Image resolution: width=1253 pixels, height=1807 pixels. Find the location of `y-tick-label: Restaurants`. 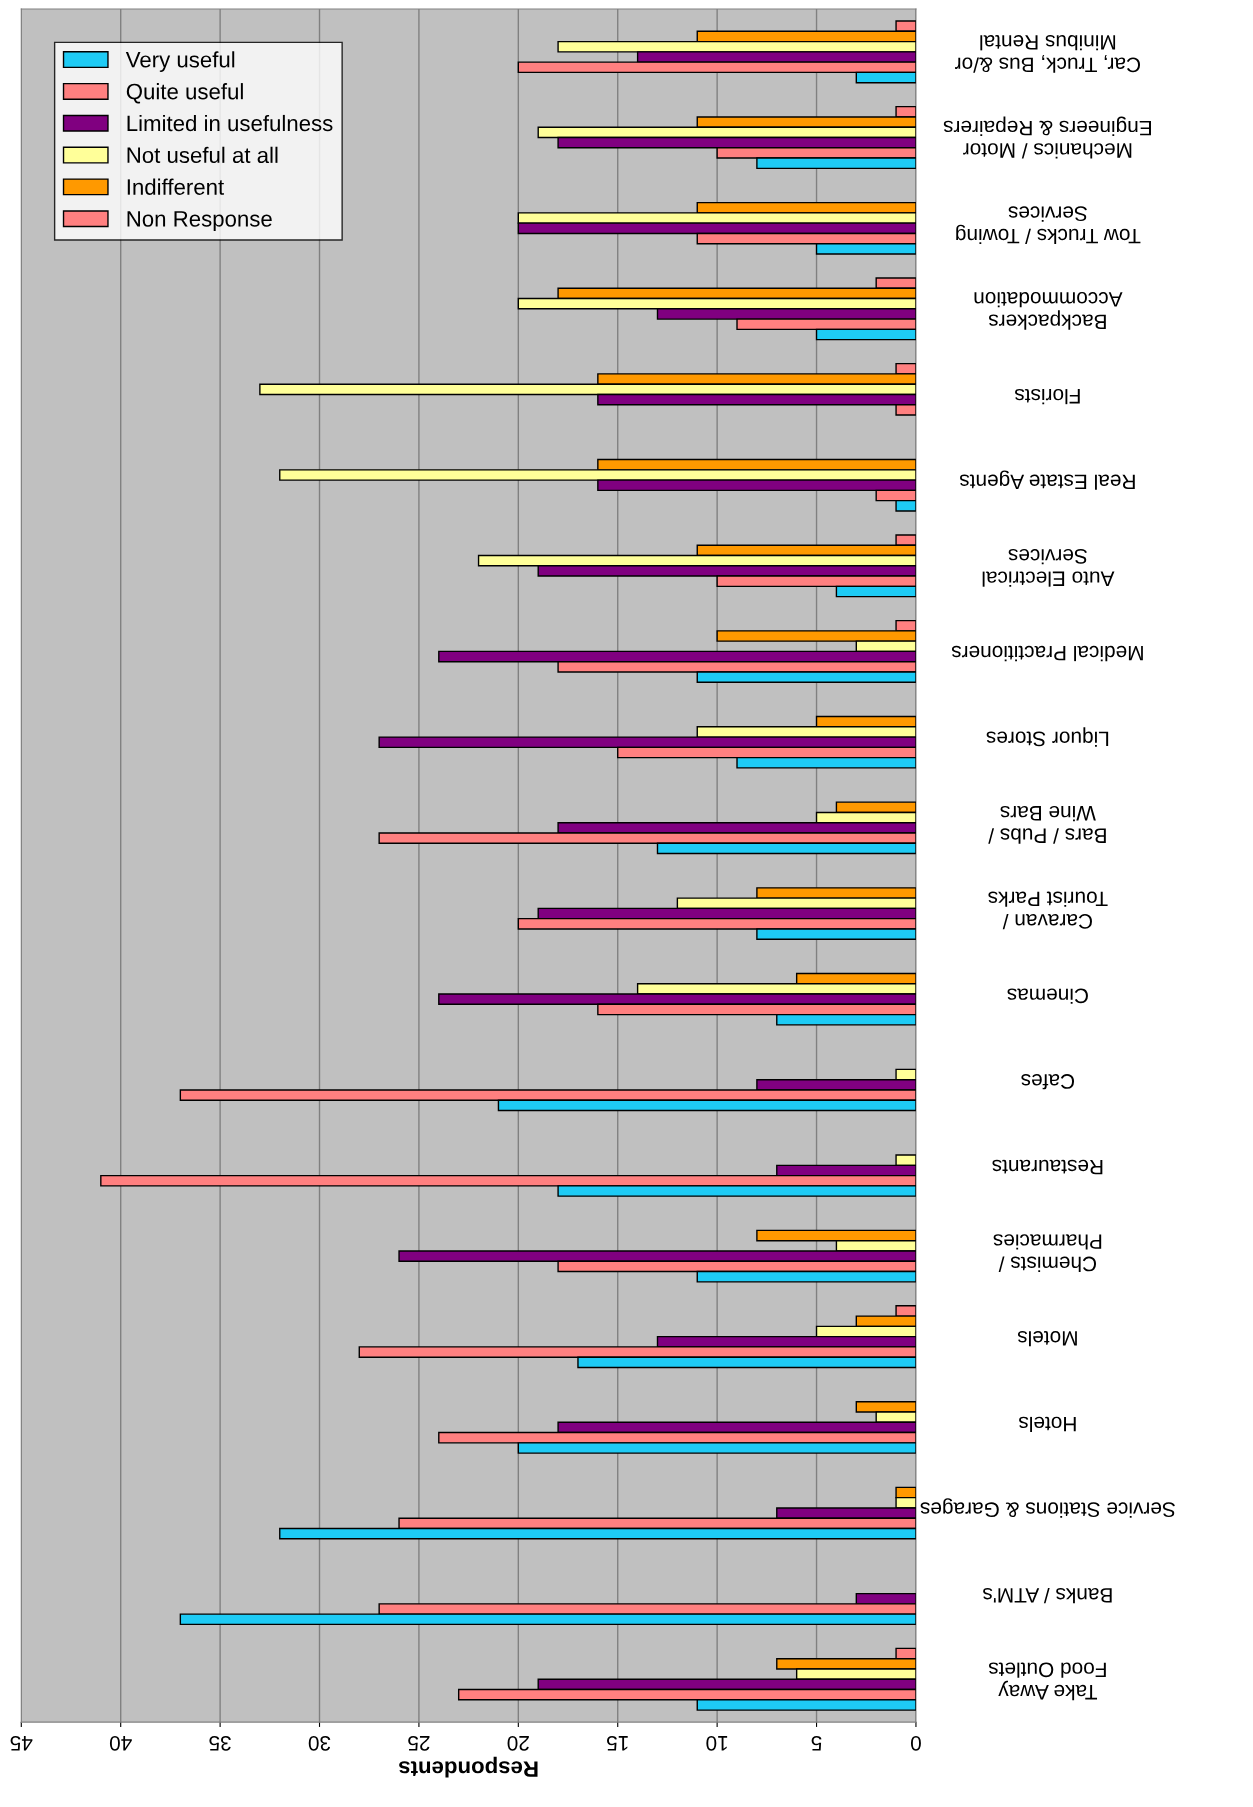

y-tick-label: Restaurants is located at coordinates (1047, 1167).